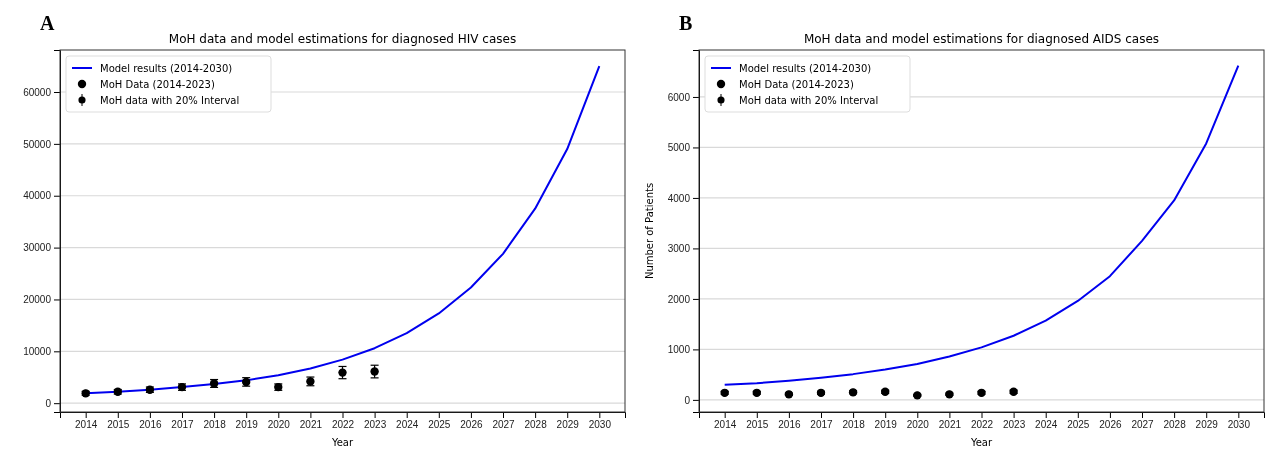  What do you see at coordinates (37, 352) in the screenshot?
I see `y-tick-label: 10000` at bounding box center [37, 352].